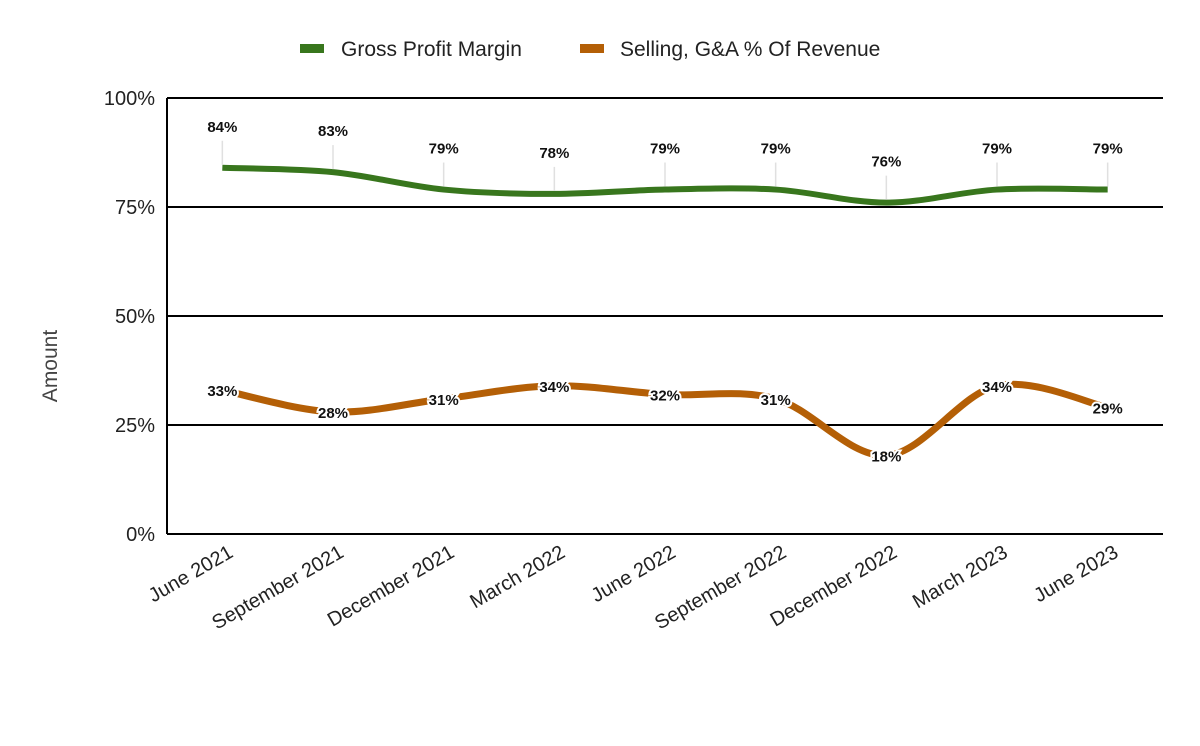 The image size is (1200, 746). What do you see at coordinates (431, 49) in the screenshot?
I see `legend-label-gross-profit-margin: Gross Profit Margin` at bounding box center [431, 49].